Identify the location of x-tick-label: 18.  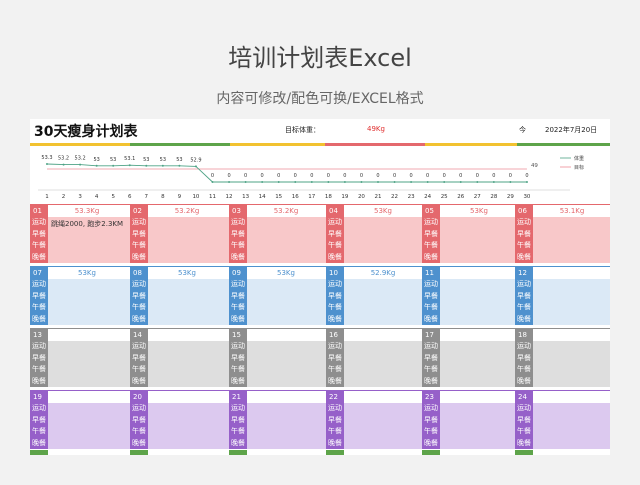
(328, 197).